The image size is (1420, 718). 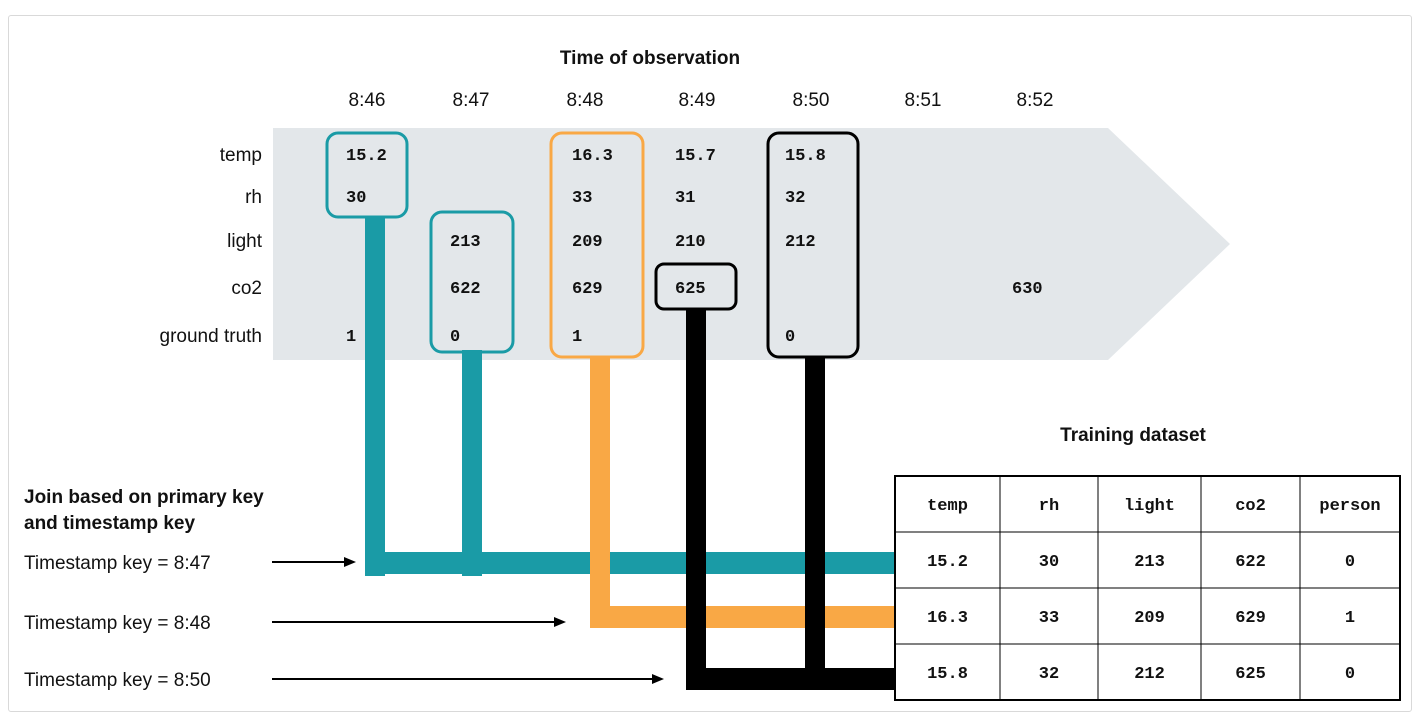 I want to click on training-cell-rh: 33, so click(x=1049, y=618).